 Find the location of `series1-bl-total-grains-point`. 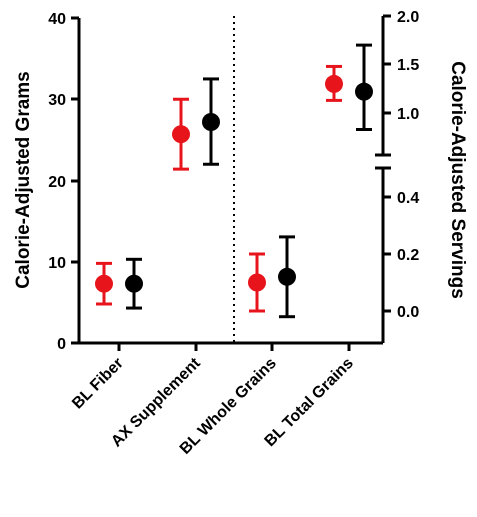

series1-bl-total-grains-point is located at coordinates (334, 83).